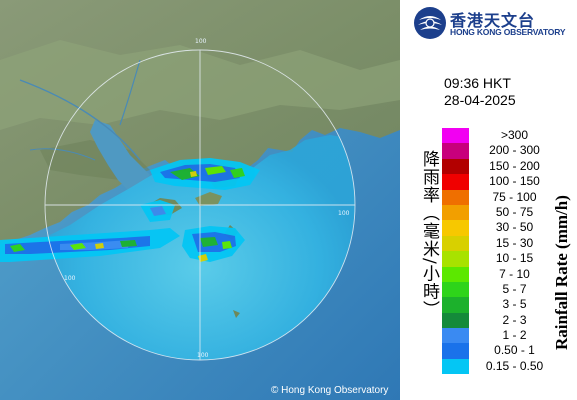  Describe the element at coordinates (430, 23) in the screenshot. I see `hko-emblem-icon` at that location.